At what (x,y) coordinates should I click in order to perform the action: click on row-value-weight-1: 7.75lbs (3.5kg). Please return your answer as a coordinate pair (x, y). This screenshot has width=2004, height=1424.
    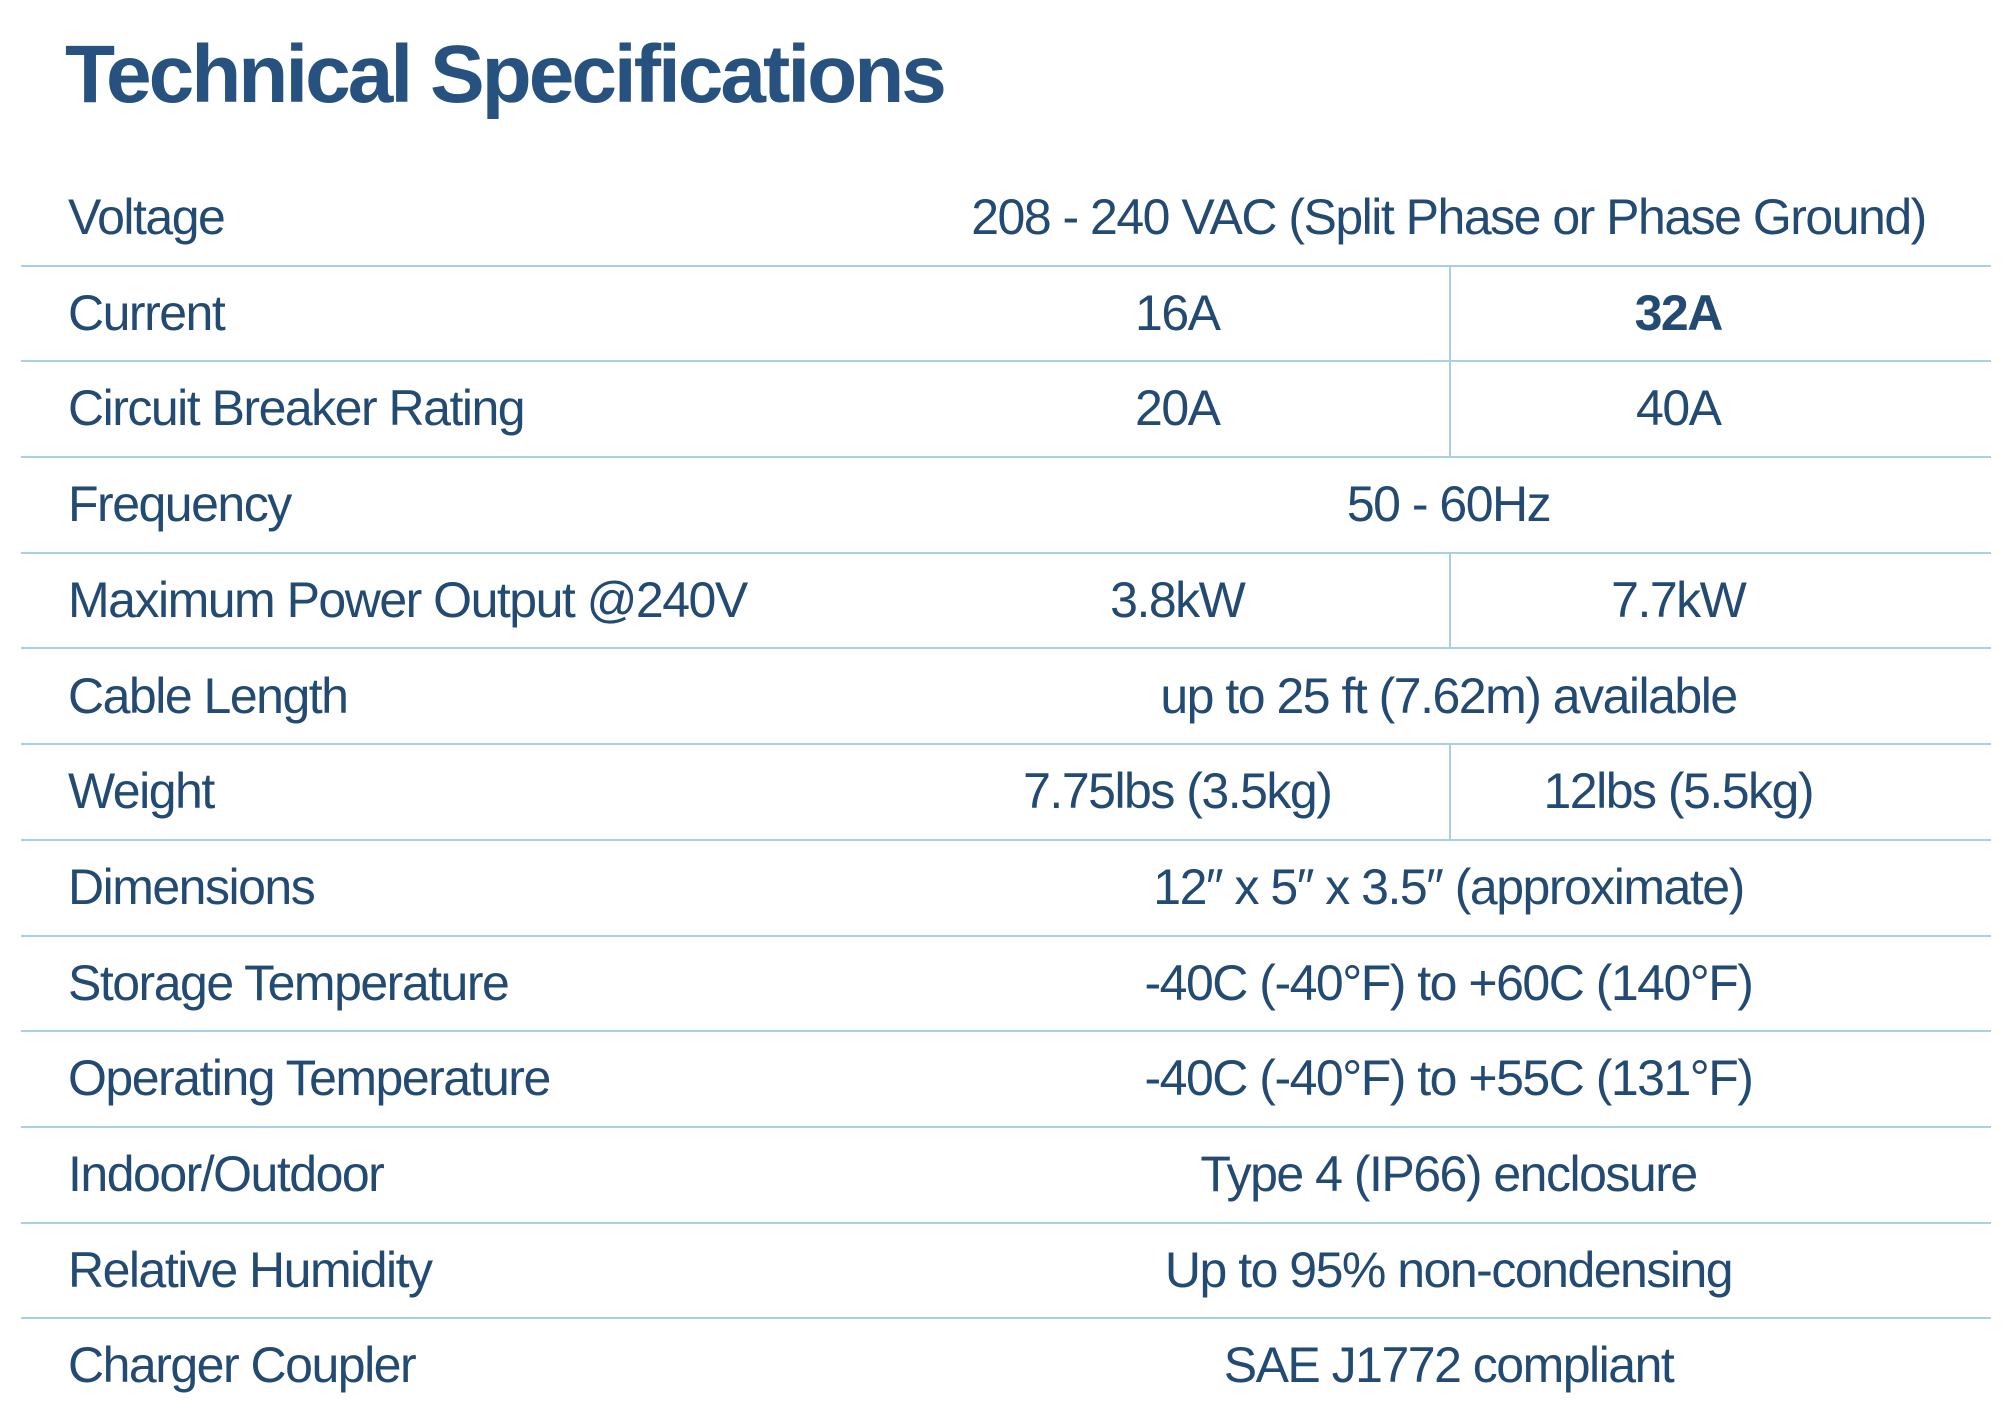
    Looking at the image, I should click on (1178, 791).